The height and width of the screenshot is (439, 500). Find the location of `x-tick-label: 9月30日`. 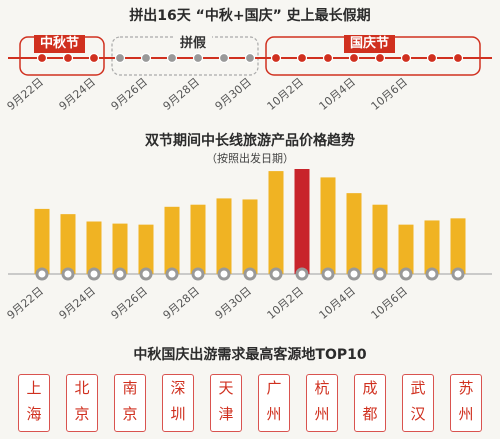

x-tick-label: 9月30日 is located at coordinates (233, 303).